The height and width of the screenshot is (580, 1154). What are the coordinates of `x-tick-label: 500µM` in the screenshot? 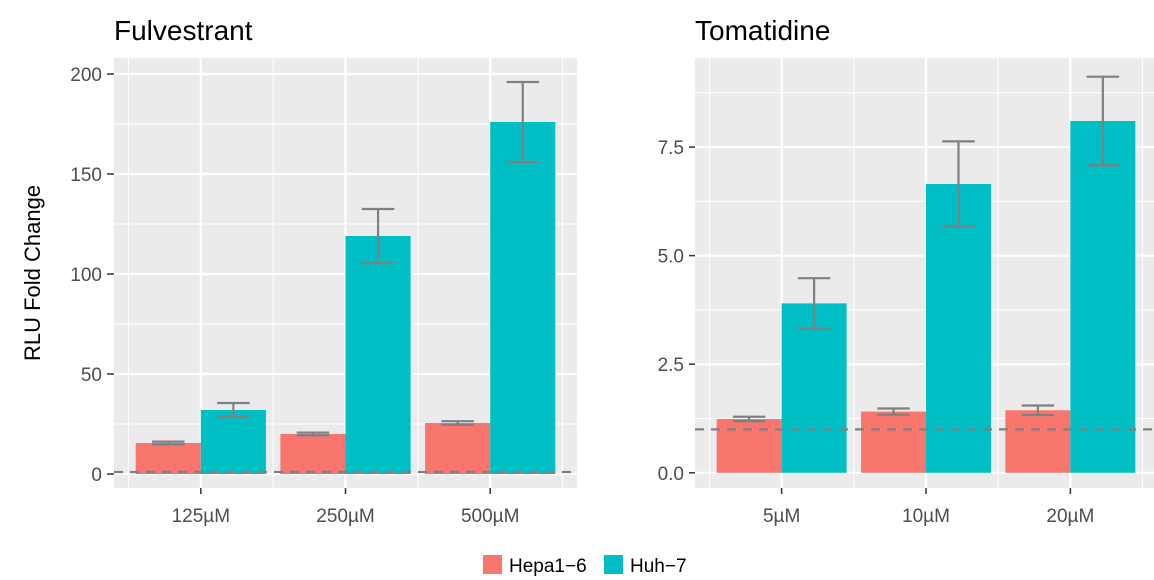 It's located at (490, 516).